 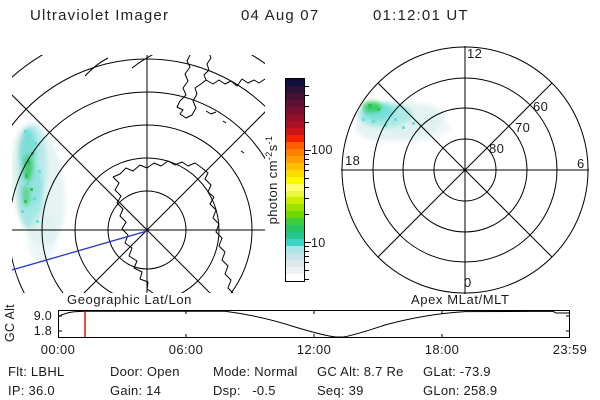 What do you see at coordinates (129, 299) in the screenshot?
I see `geographic-panel-title: Geographic Lat/Lon` at bounding box center [129, 299].